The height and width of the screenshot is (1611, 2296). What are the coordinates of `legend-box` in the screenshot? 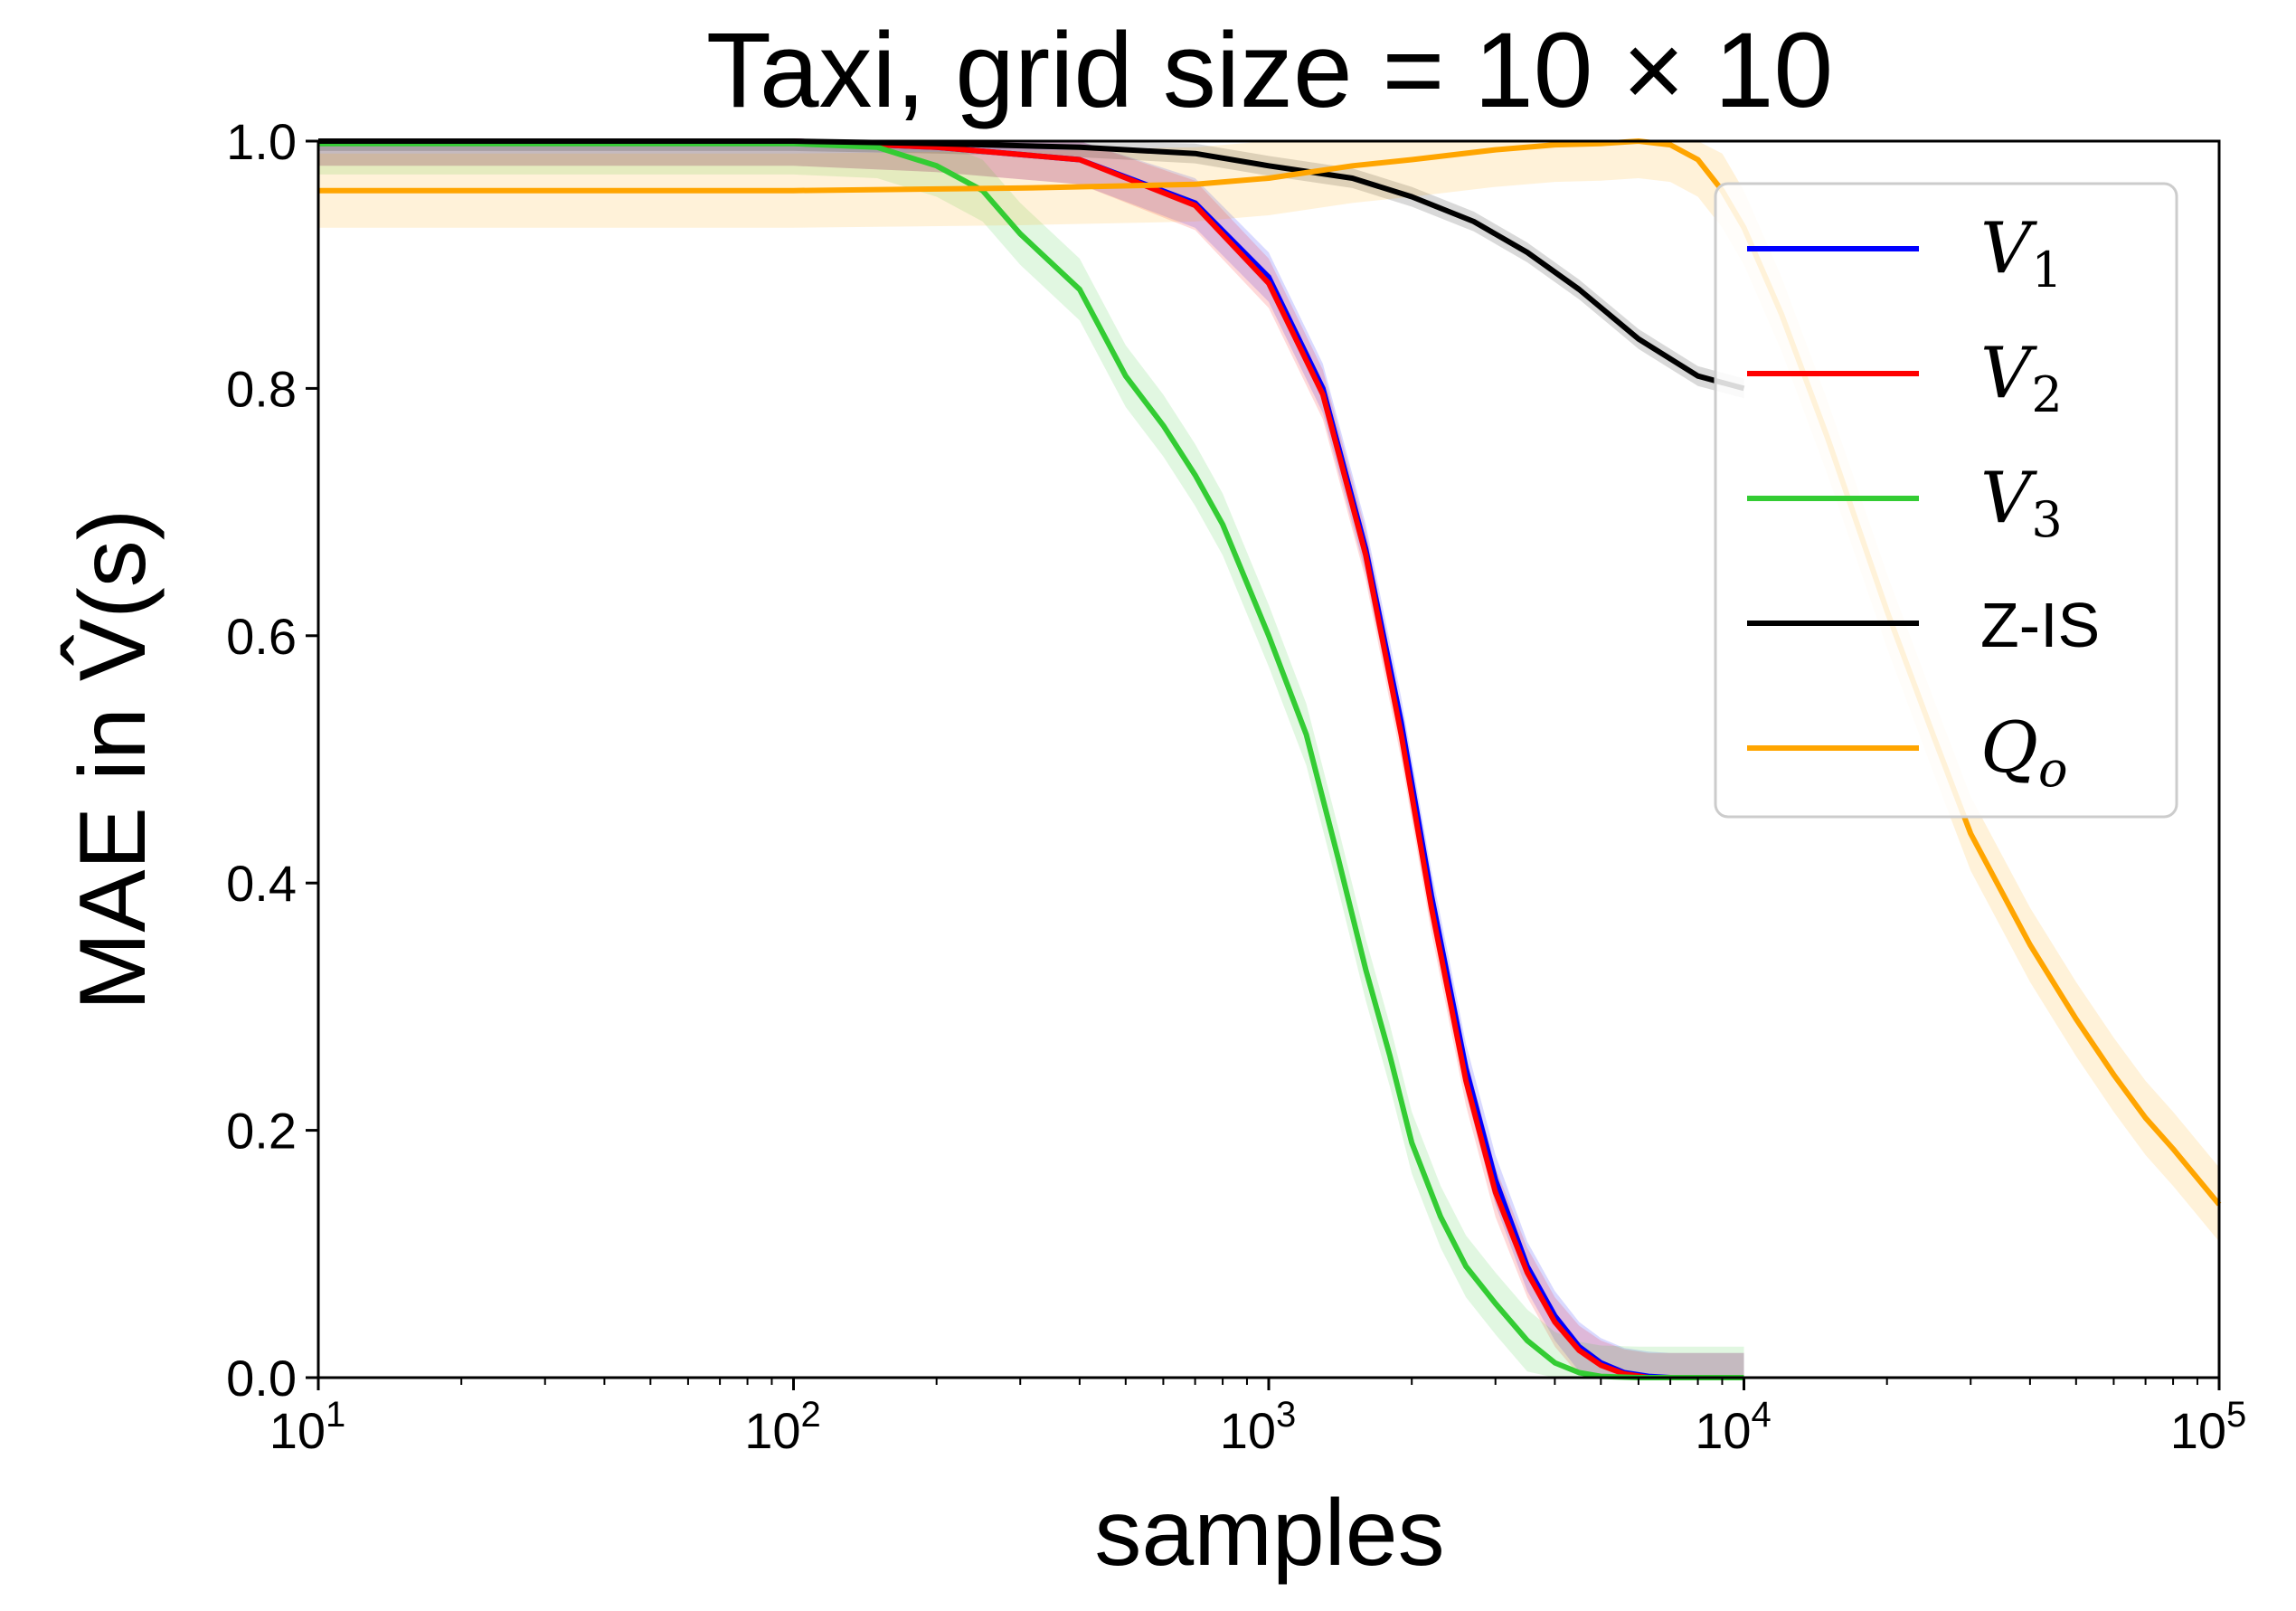 It's located at (1946, 500).